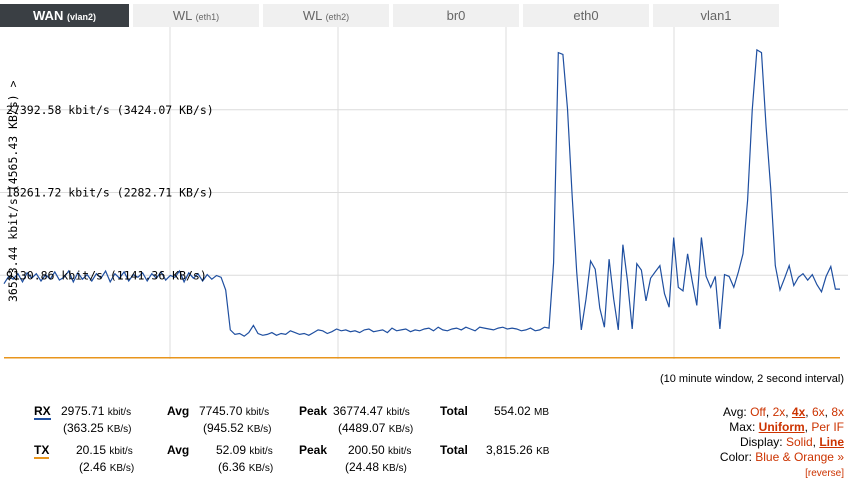 The width and height of the screenshot is (848, 495). What do you see at coordinates (454, 450) in the screenshot?
I see `tx-total-label: Total` at bounding box center [454, 450].